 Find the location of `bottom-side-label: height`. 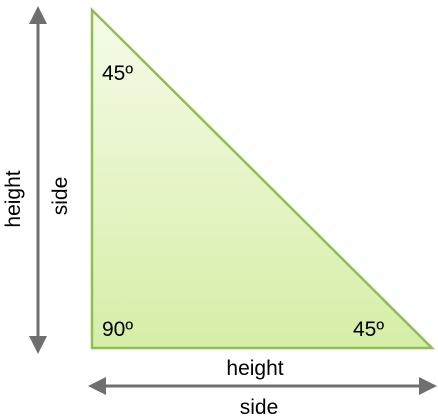

bottom-side-label: height is located at coordinates (254, 368).